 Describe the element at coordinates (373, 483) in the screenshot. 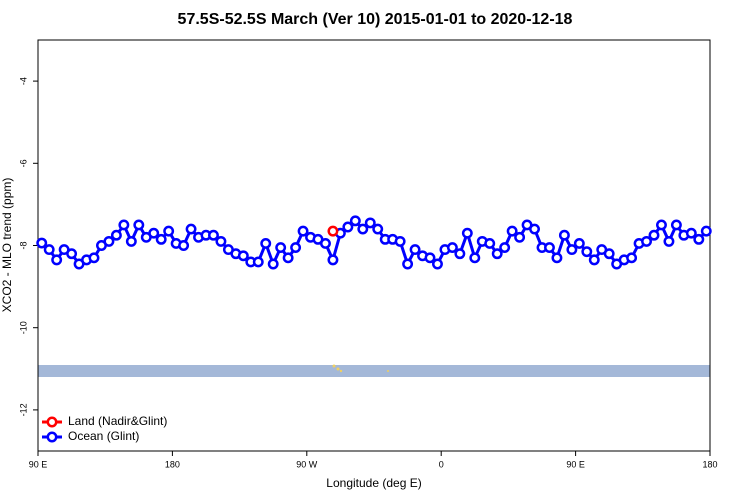

I see `x-axis-label: Longitude (deg E)` at that location.